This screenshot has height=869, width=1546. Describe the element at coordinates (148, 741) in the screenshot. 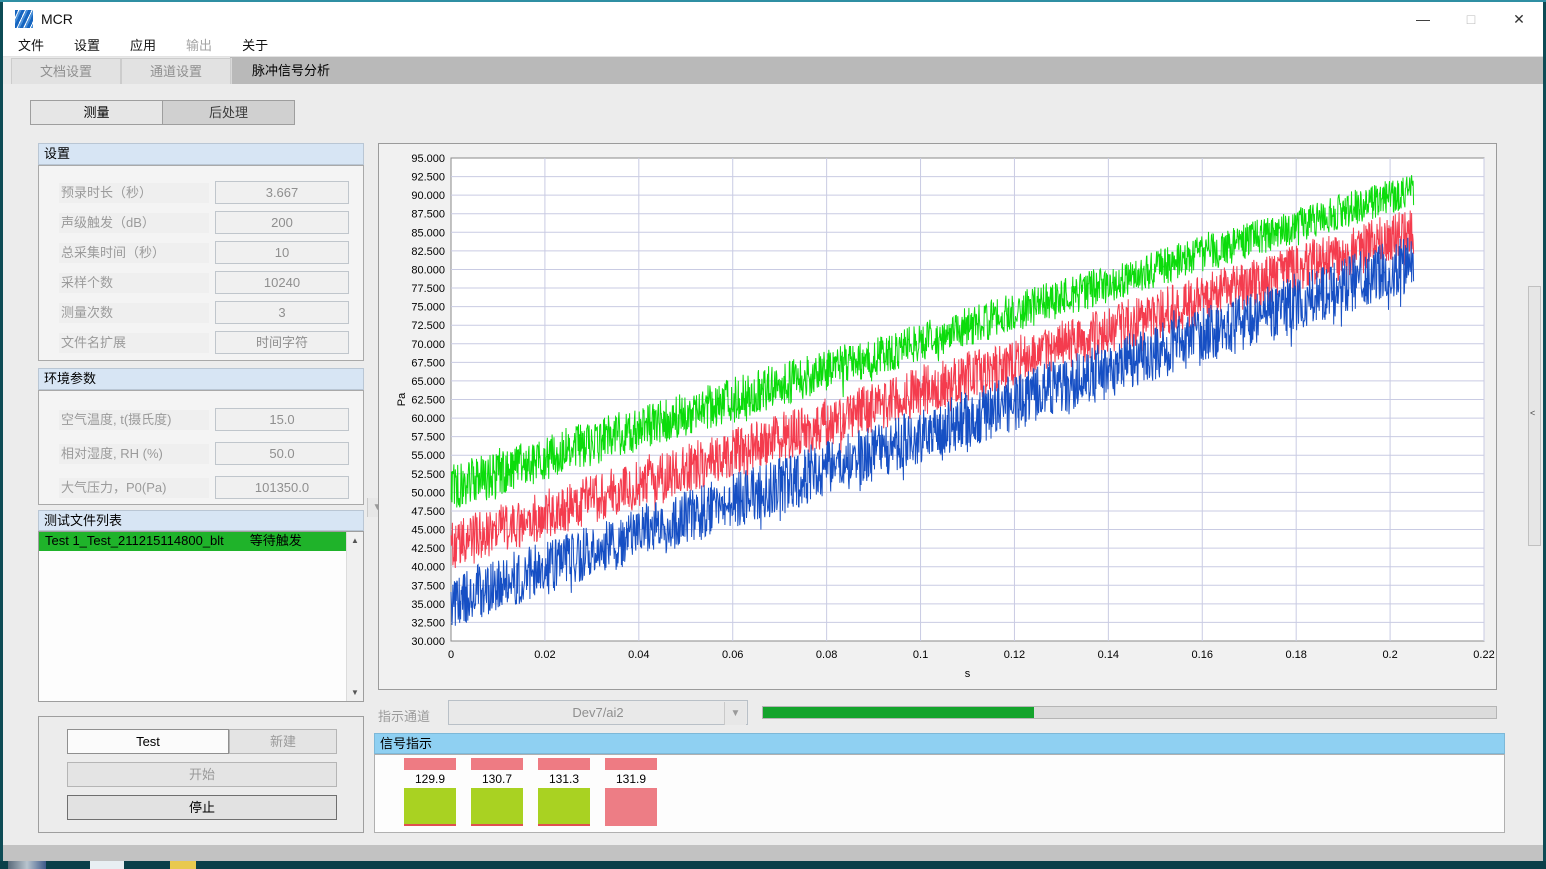

I see `test-name-field: Test` at that location.